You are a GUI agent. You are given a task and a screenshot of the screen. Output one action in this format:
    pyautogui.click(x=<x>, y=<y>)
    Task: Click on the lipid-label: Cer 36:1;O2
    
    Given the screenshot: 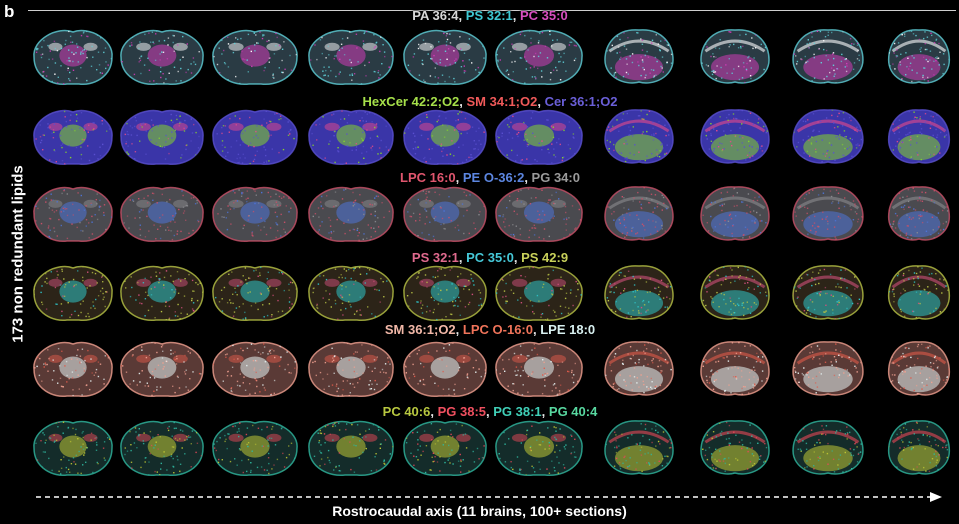 What is the action you would take?
    pyautogui.click(x=581, y=101)
    